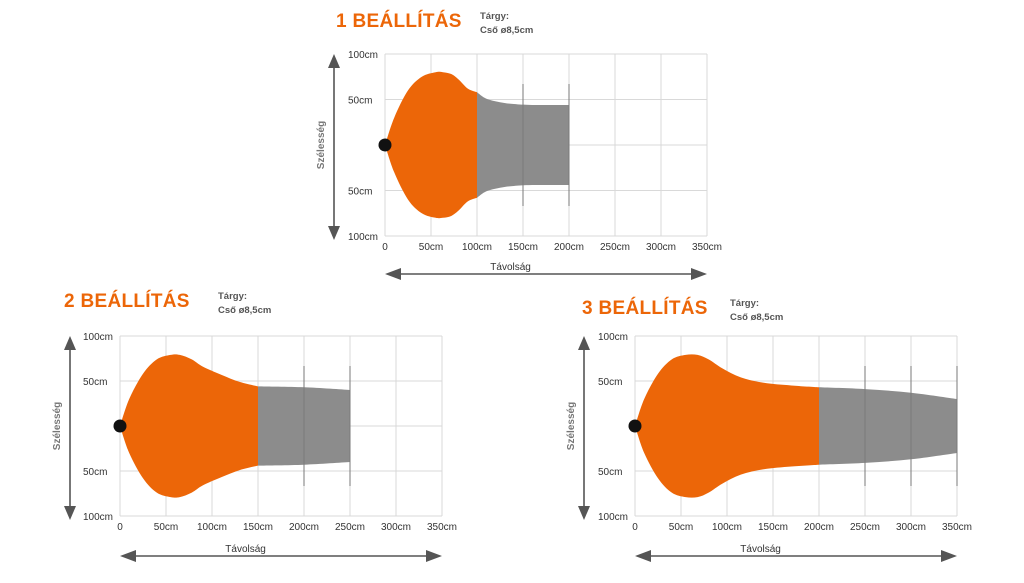 Image resolution: width=1024 pixels, height=583 pixels. Describe the element at coordinates (645, 308) in the screenshot. I see `chart-title: 3 BEÁLLÍTÁS` at that location.